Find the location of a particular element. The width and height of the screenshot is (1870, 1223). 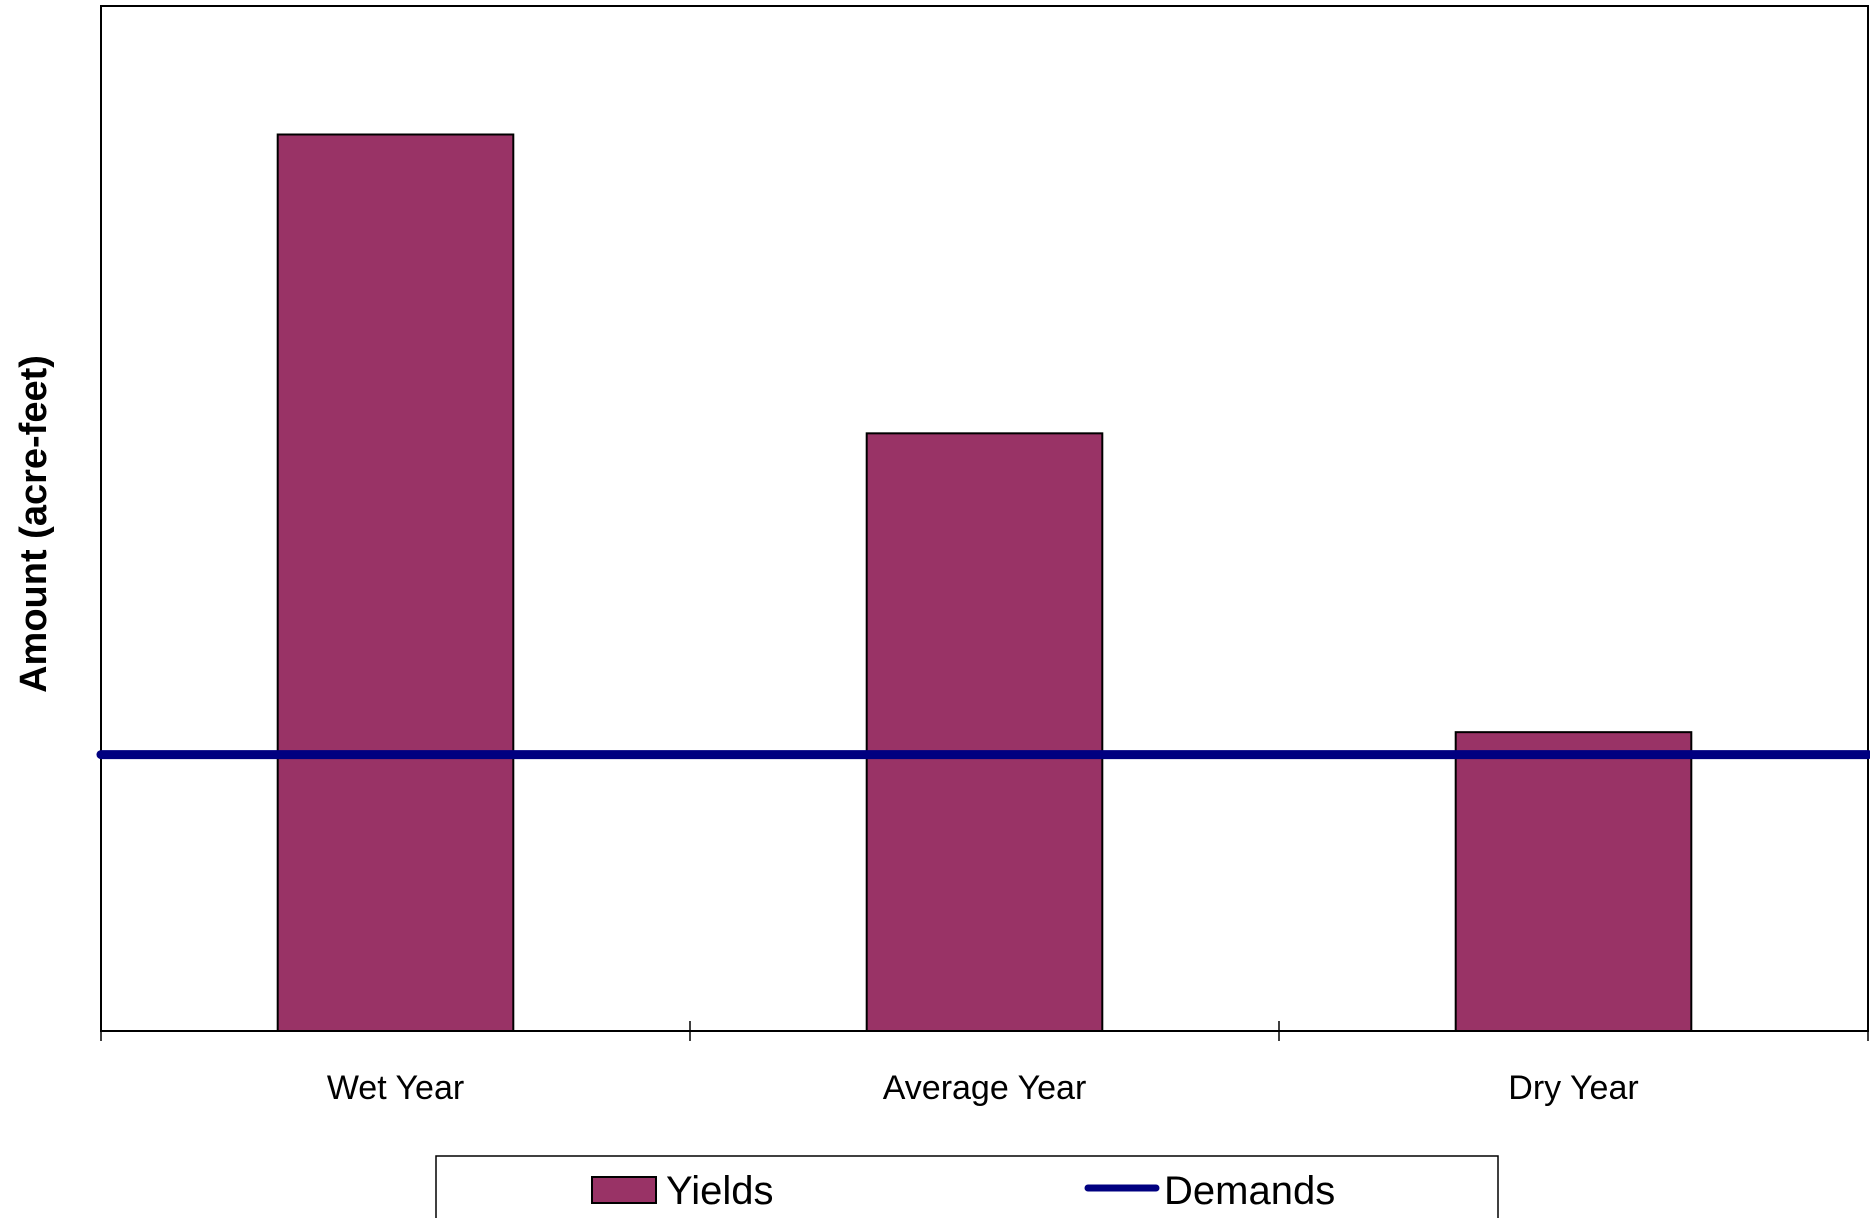

bar-wet-year is located at coordinates (395, 582).